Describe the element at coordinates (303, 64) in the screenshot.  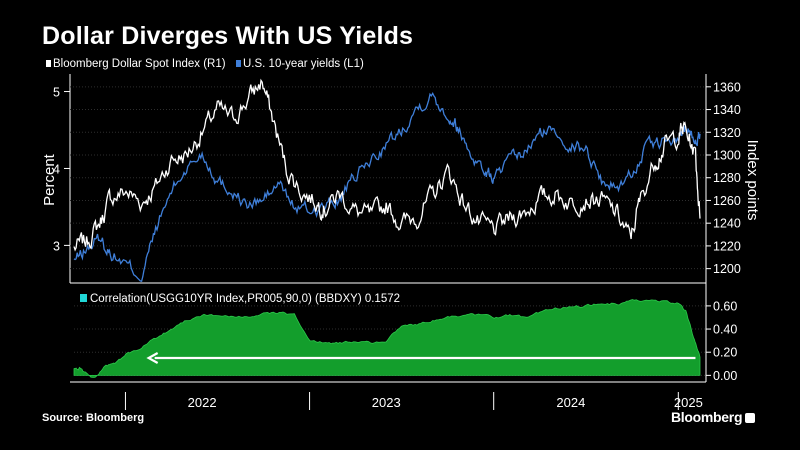
I see `legend-label-yields: U.S. 10-year yields (L1)` at that location.